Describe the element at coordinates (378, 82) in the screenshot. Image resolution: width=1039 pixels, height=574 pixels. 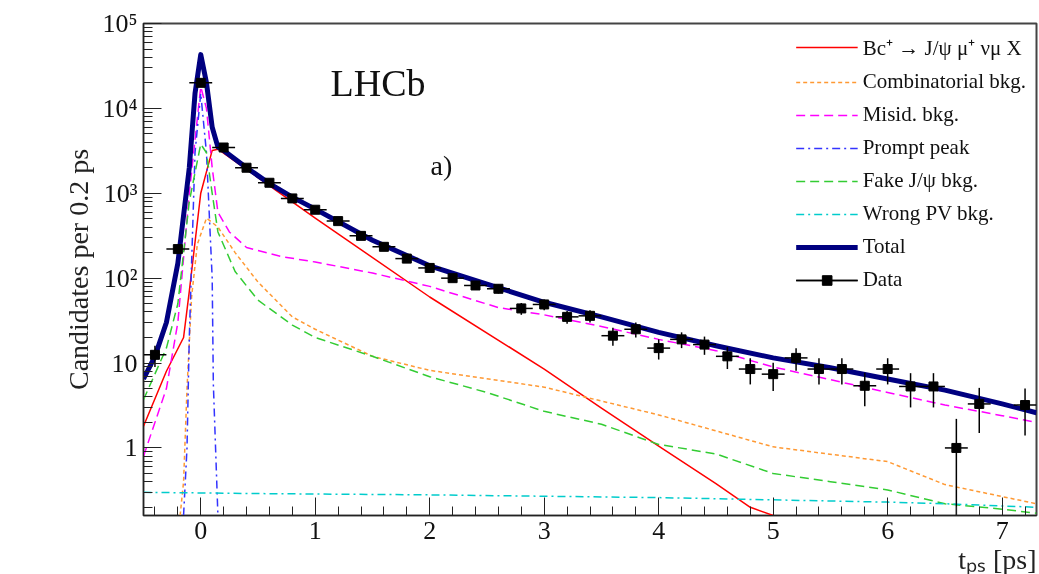
I see `annotation: LHCb` at that location.